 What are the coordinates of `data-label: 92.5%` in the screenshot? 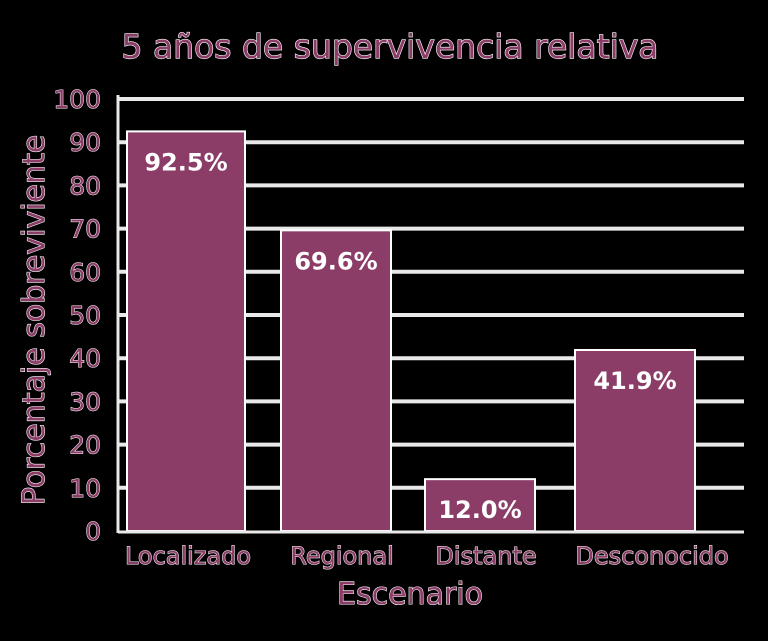 It's located at (185, 162).